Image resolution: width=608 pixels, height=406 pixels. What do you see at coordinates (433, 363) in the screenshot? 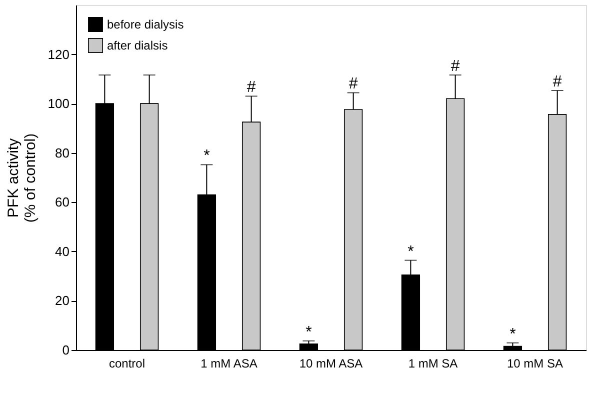
I see `x-tick-label: 1 mM SA` at bounding box center [433, 363].